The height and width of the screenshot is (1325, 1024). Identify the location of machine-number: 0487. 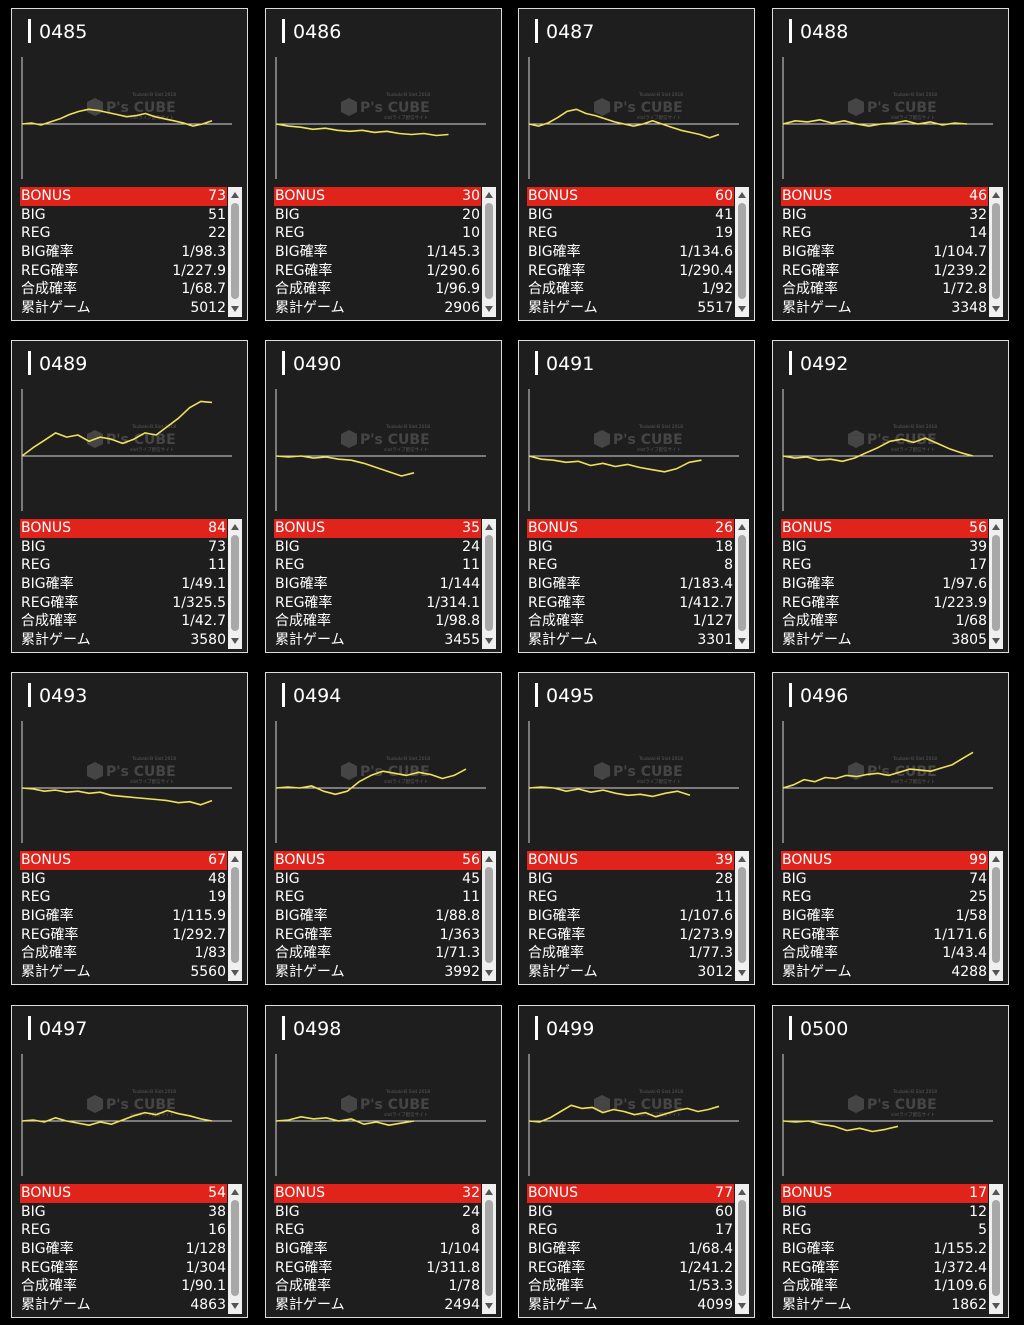
(564, 31).